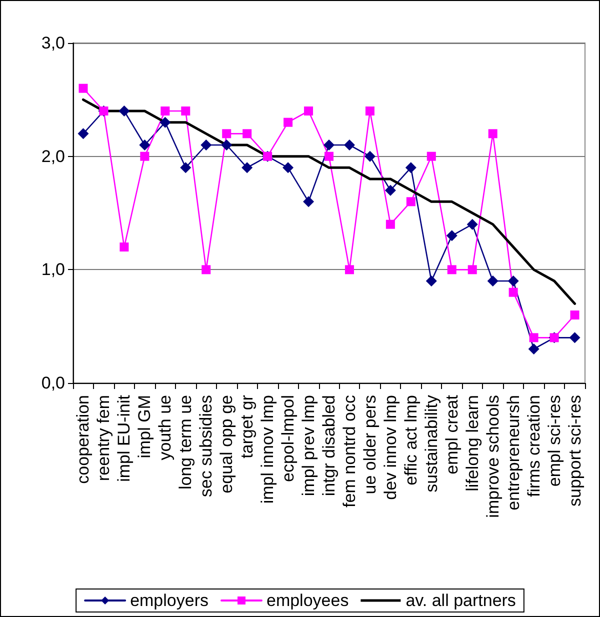 Image resolution: width=600 pixels, height=617 pixels. I want to click on x-tick-label: sec subsidies, so click(206, 446).